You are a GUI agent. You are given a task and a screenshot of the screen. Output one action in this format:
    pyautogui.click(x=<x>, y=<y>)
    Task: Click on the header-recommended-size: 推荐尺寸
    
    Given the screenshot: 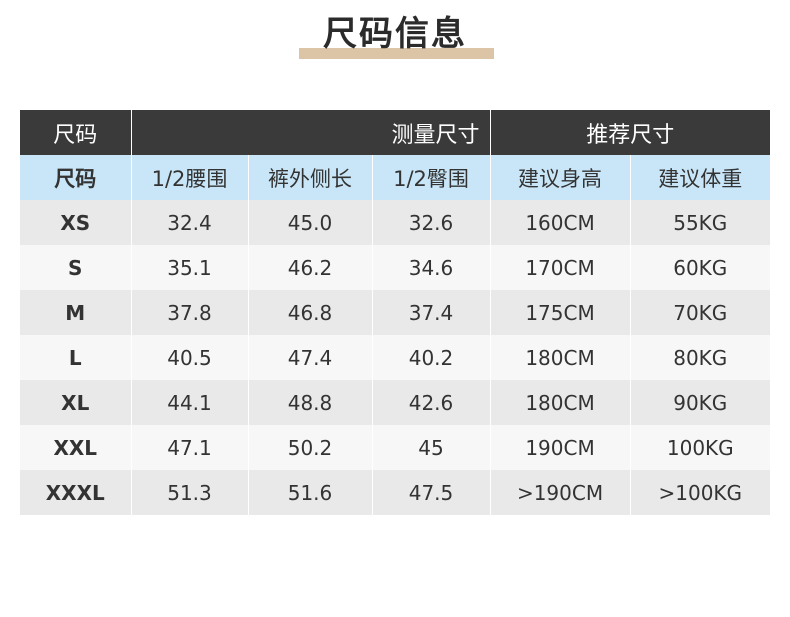 What is the action you would take?
    pyautogui.click(x=630, y=132)
    